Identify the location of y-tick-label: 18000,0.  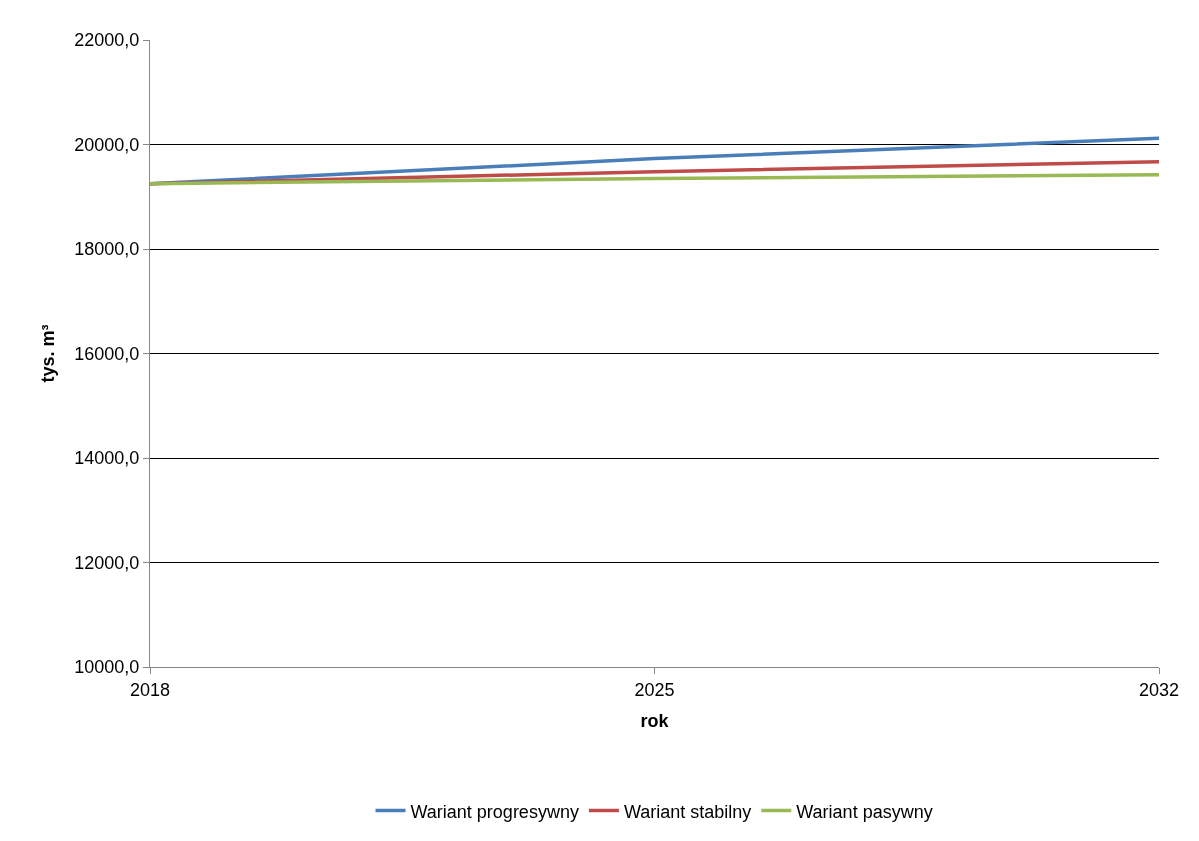
(107, 249).